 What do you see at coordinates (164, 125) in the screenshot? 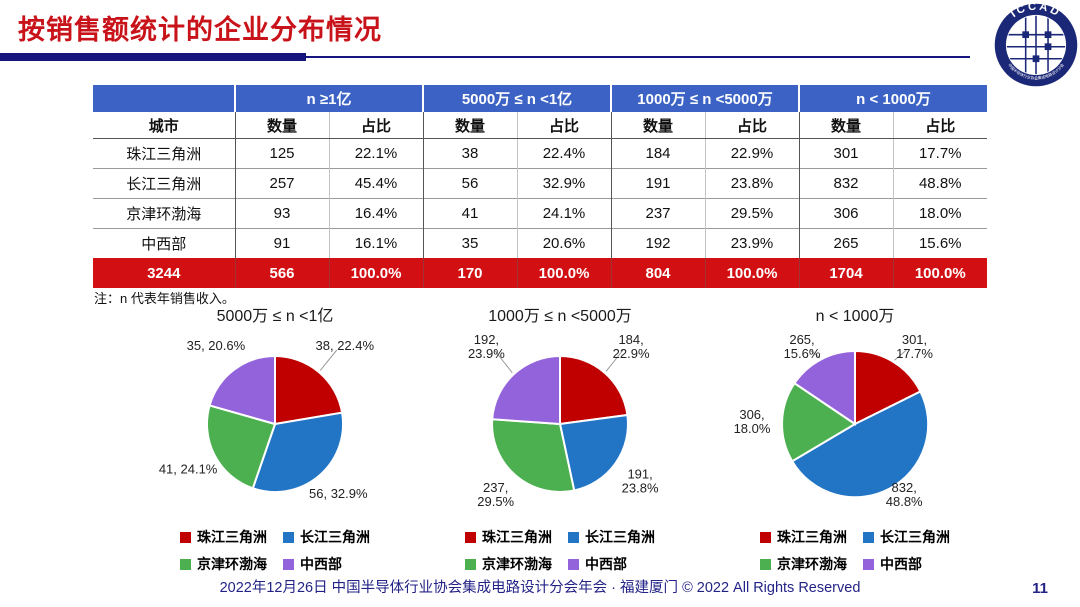
I see `city-column-header: 城市` at bounding box center [164, 125].